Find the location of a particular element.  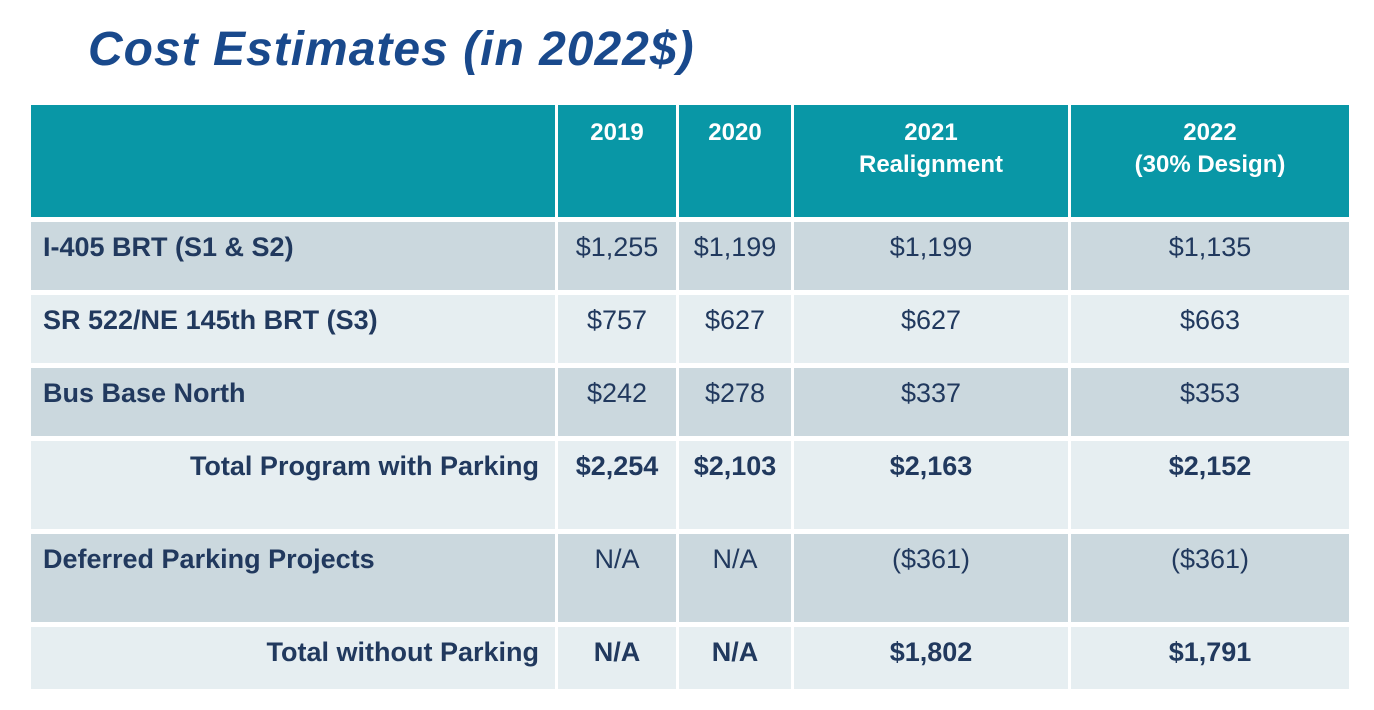

cell-value: $353 is located at coordinates (1210, 402).